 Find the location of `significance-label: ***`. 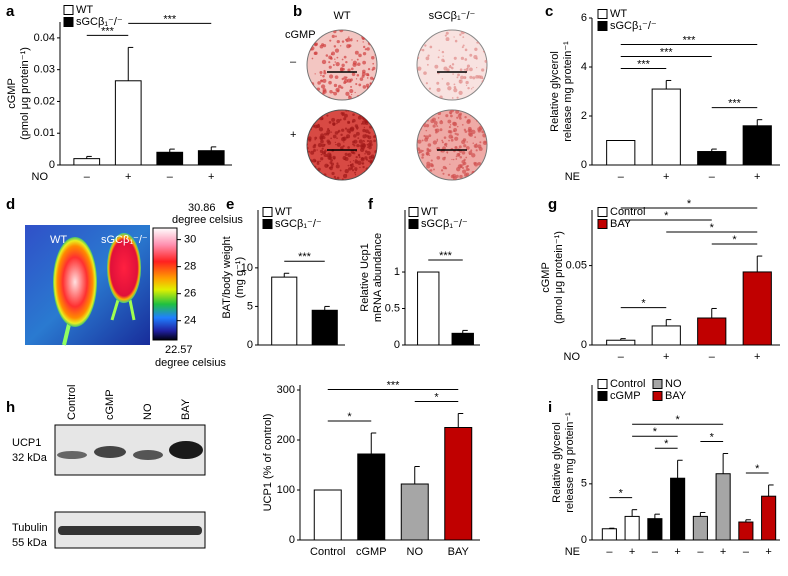

significance-label: *** is located at coordinates (394, 385).